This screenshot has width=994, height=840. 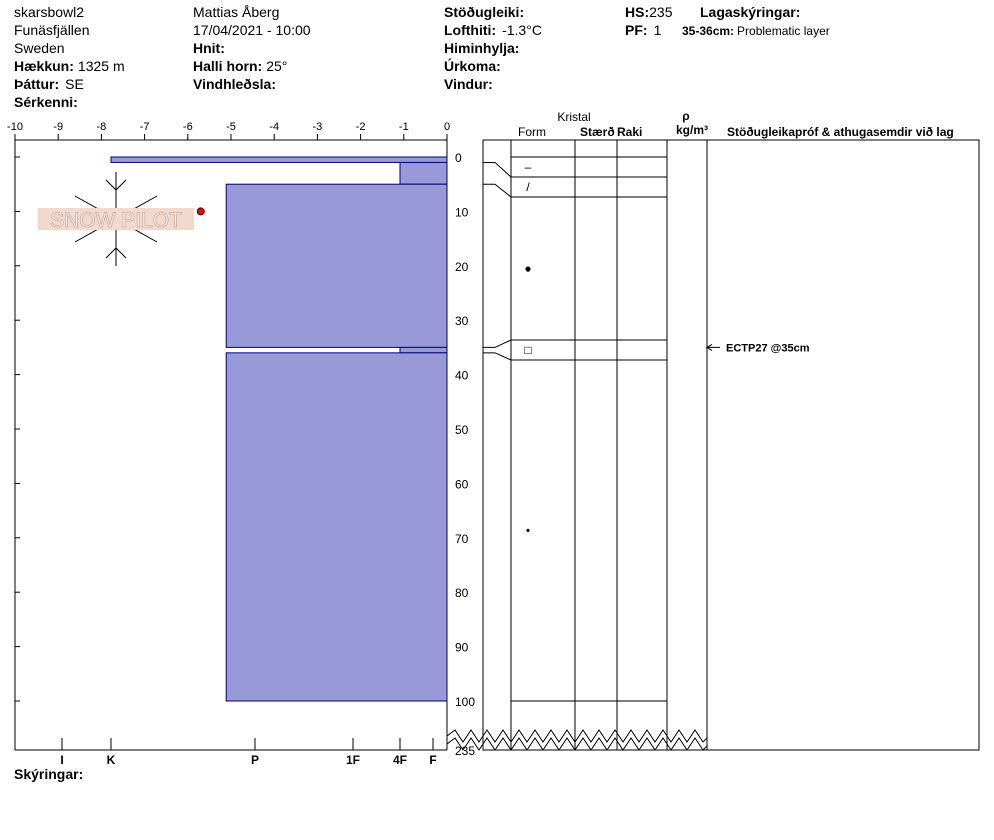 What do you see at coordinates (227, 66) in the screenshot?
I see `label: Halli horn:` at bounding box center [227, 66].